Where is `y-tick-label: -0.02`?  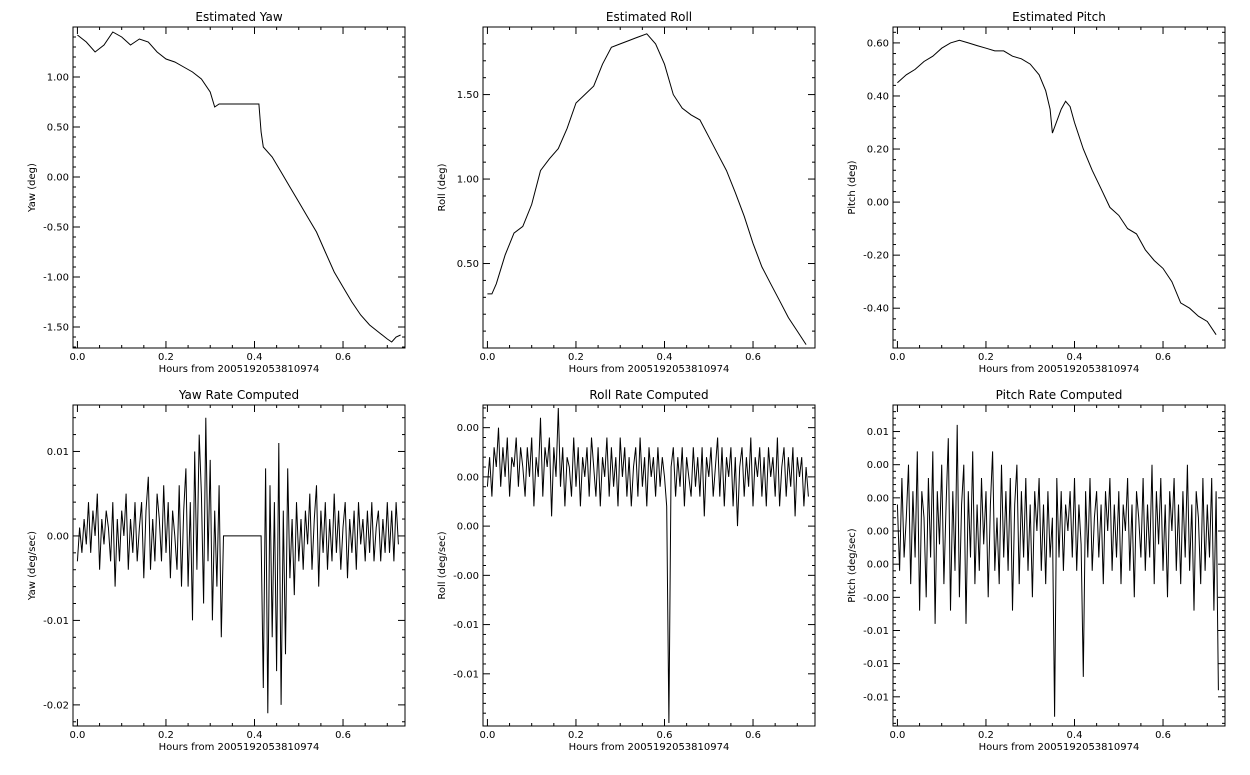
y-tick-label: -0.02 is located at coordinates (56, 705).